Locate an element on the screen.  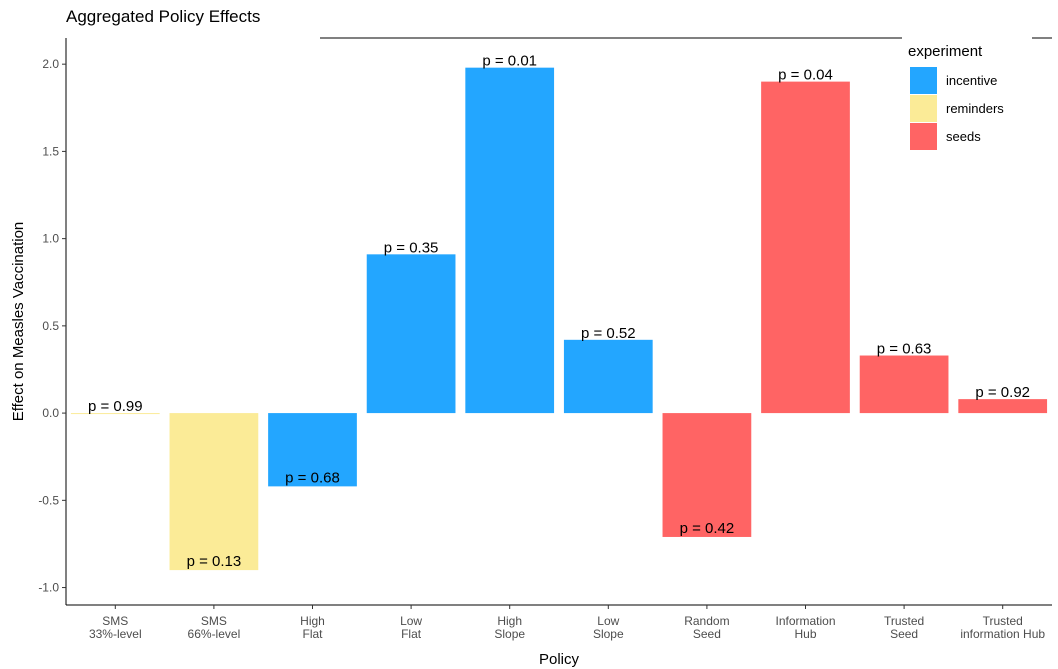
p-value-label: p = 0.63 is located at coordinates (904, 349).